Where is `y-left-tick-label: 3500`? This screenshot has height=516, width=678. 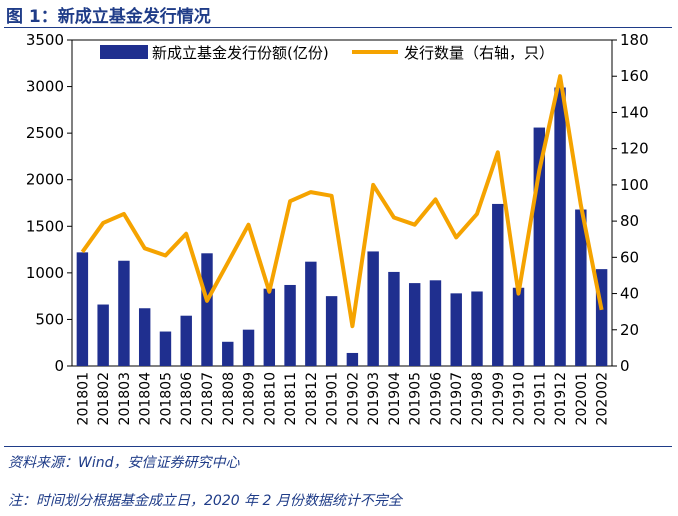 y-left-tick-label: 3500 is located at coordinates (45, 40).